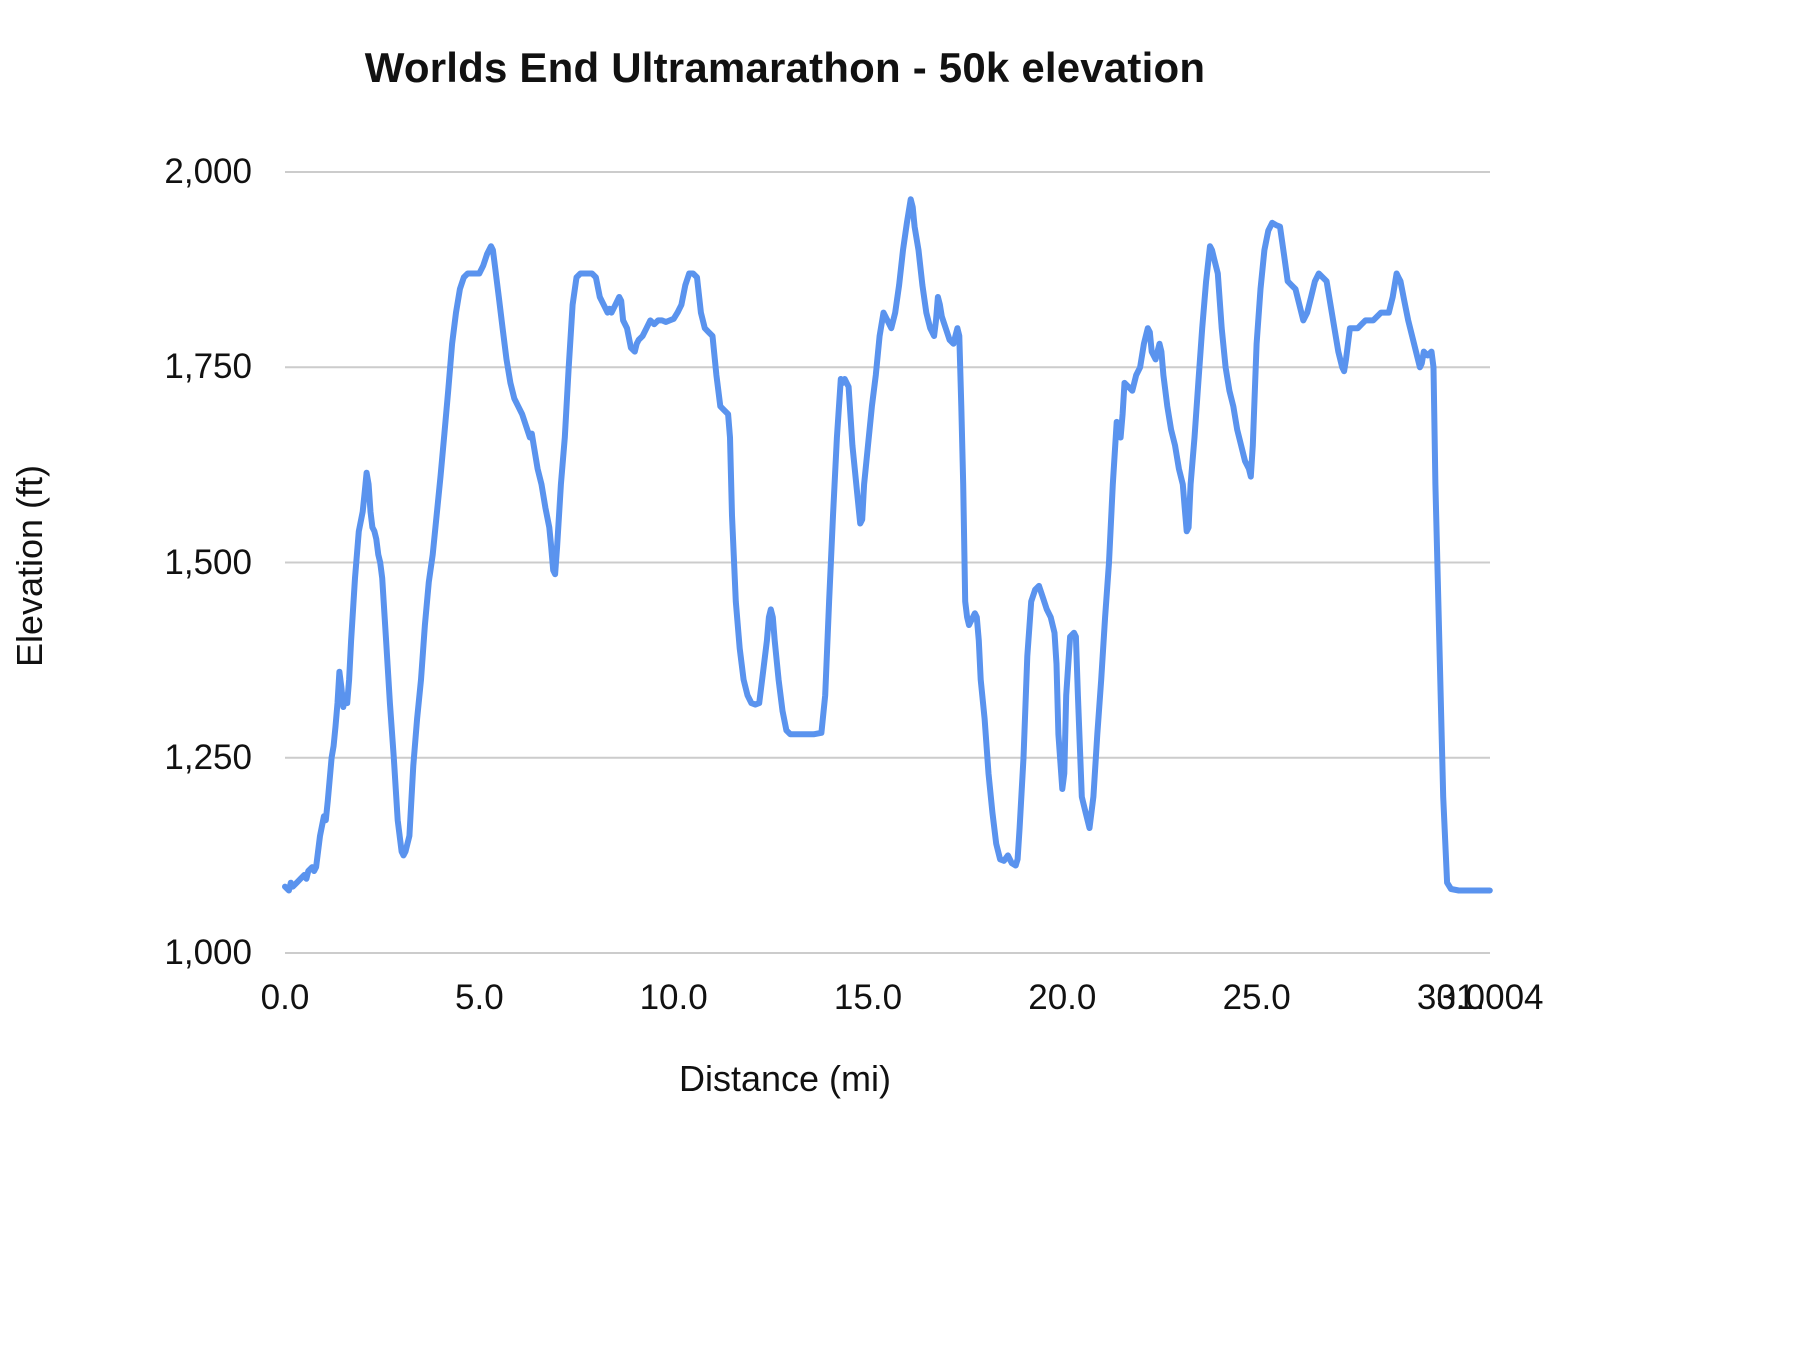  I want to click on x-tick-label: 31.004, so click(1490, 997).